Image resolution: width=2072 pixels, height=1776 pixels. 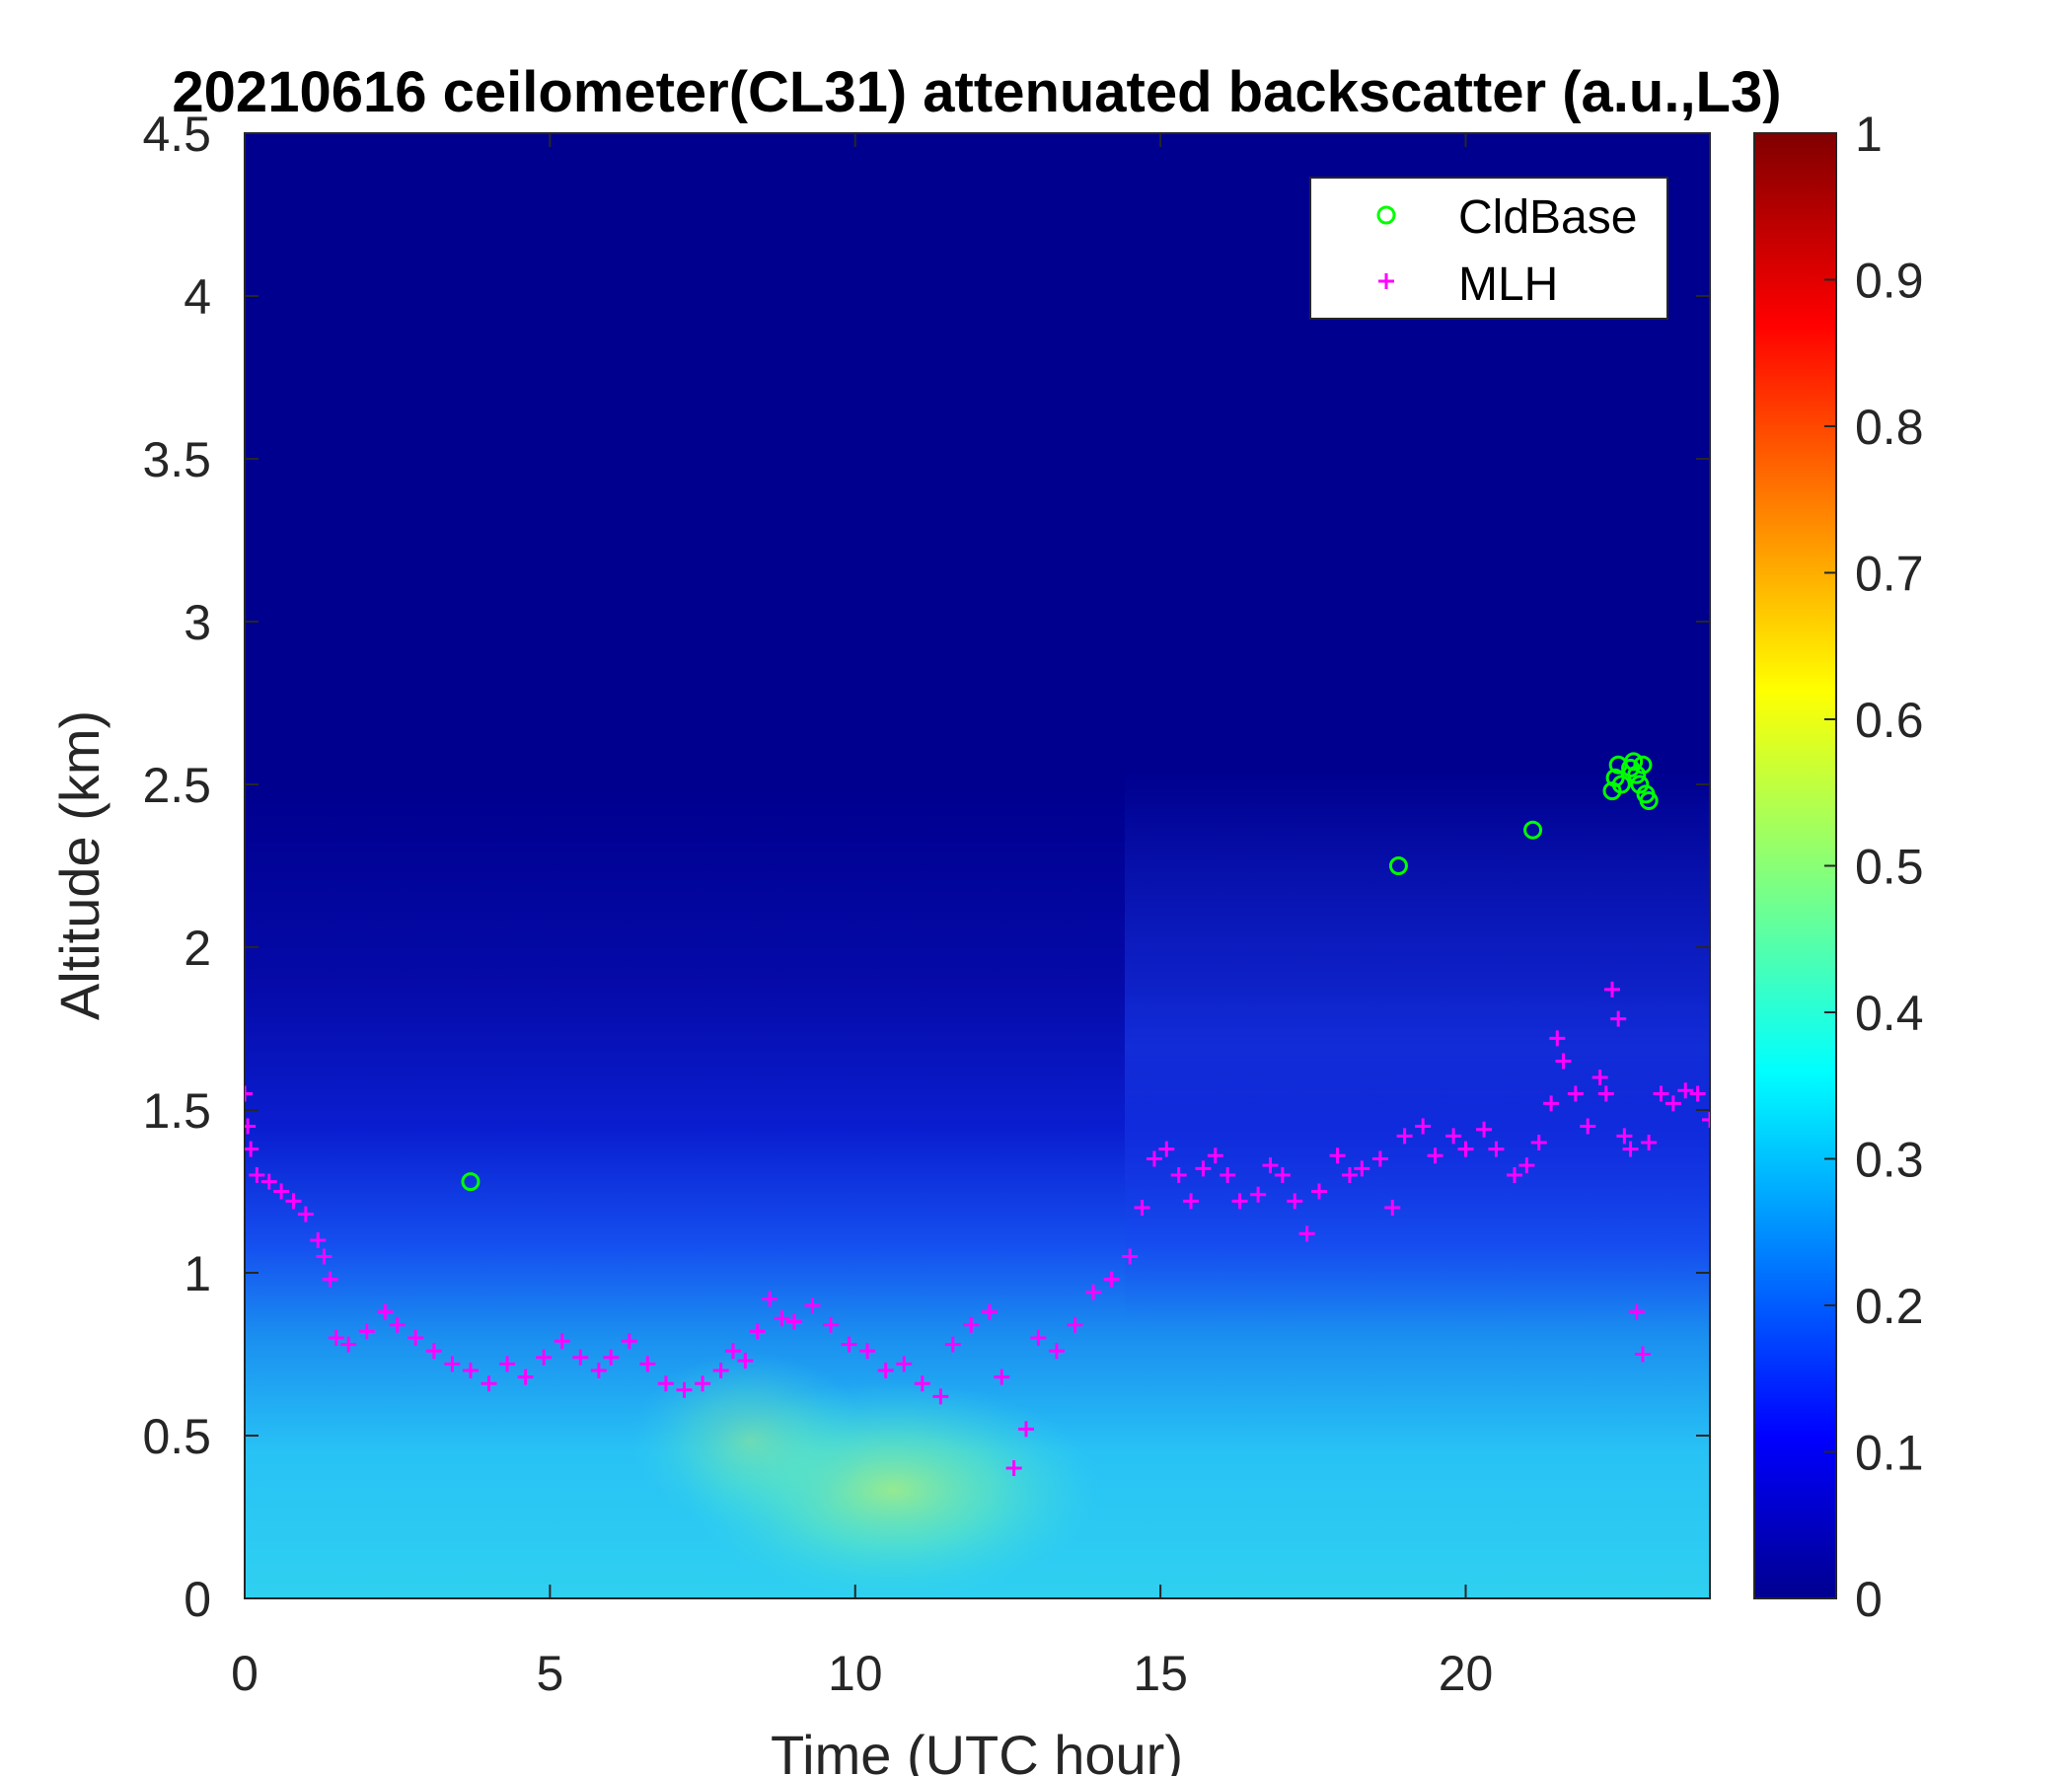 What do you see at coordinates (1795, 866) in the screenshot?
I see `colorbar-gradient` at bounding box center [1795, 866].